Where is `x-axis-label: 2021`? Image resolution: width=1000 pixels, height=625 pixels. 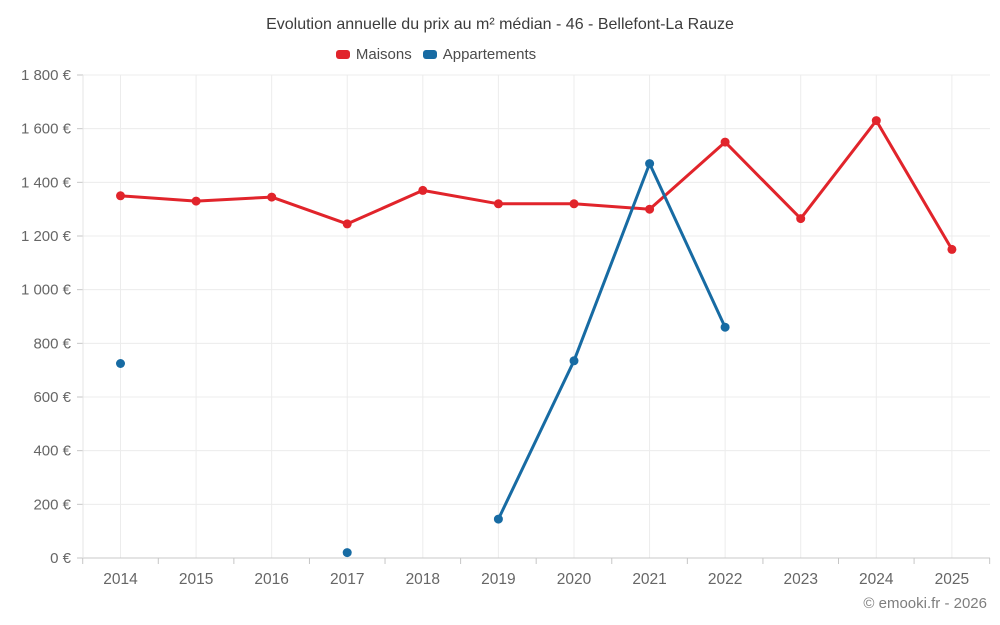
x-axis-label: 2021 is located at coordinates (649, 579).